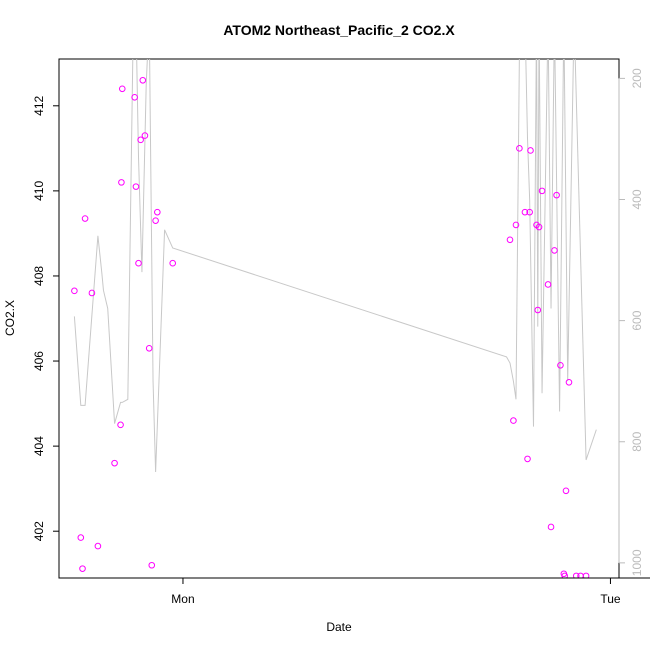 Image resolution: width=650 pixels, height=655 pixels. Describe the element at coordinates (610, 599) in the screenshot. I see `x-tick-label: Tue` at that location.